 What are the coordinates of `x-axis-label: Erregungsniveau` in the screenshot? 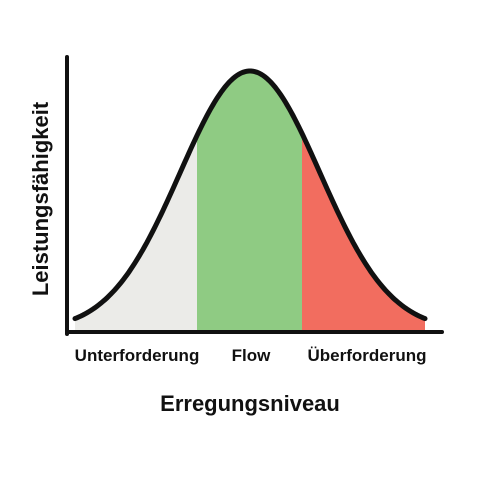 It's located at (250, 403).